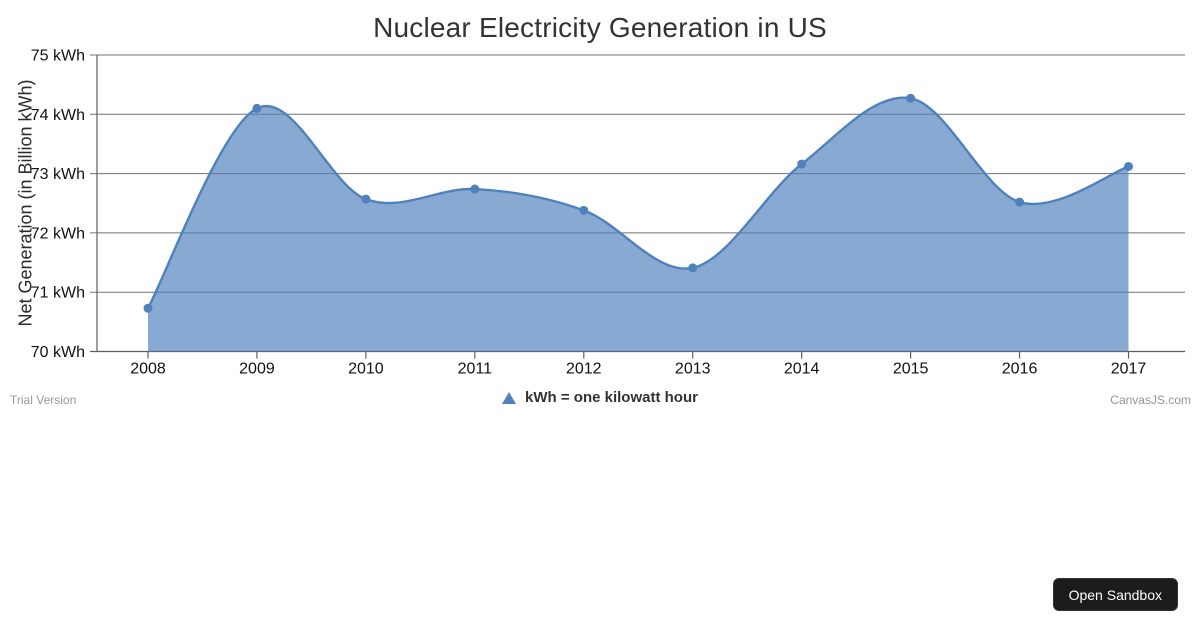  What do you see at coordinates (611, 397) in the screenshot?
I see `legend-label: kWh = one kilowatt hour` at bounding box center [611, 397].